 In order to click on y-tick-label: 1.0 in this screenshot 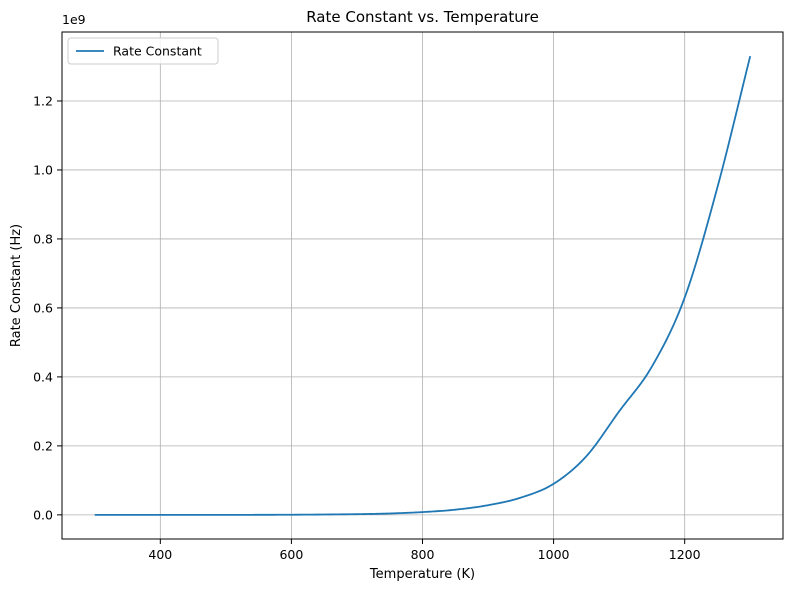, I will do `click(43, 169)`.